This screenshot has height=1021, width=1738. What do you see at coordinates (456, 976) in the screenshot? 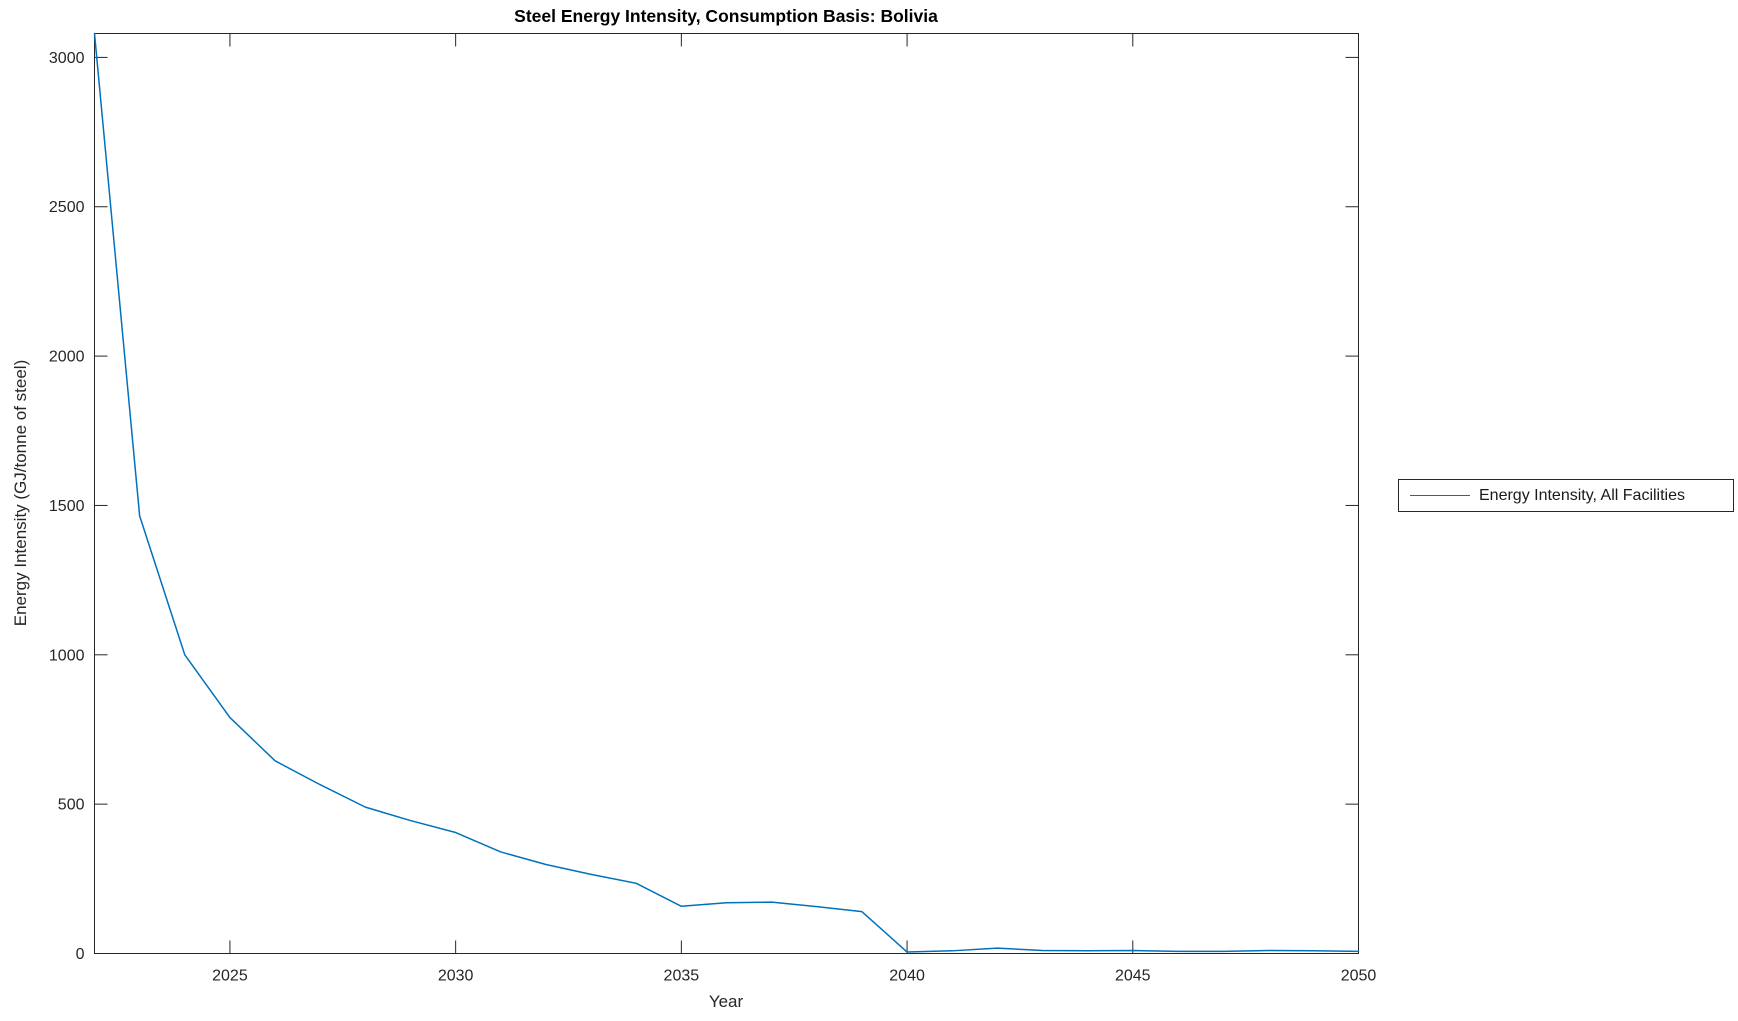
I see `x-tick-label: 2030` at bounding box center [456, 976].